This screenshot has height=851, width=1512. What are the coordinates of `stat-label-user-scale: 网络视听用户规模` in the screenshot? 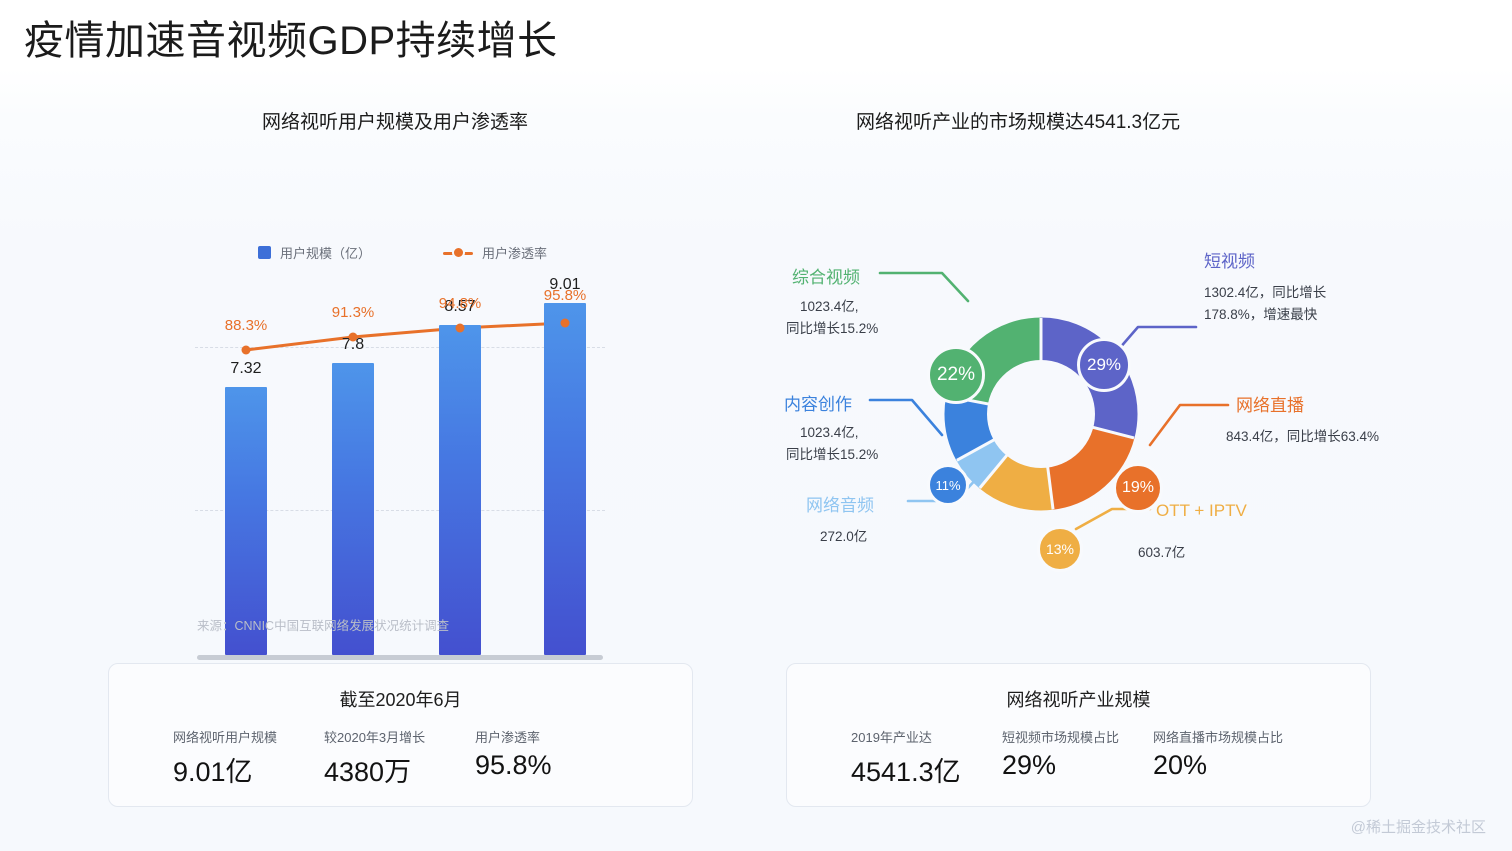 It's located at (225, 737).